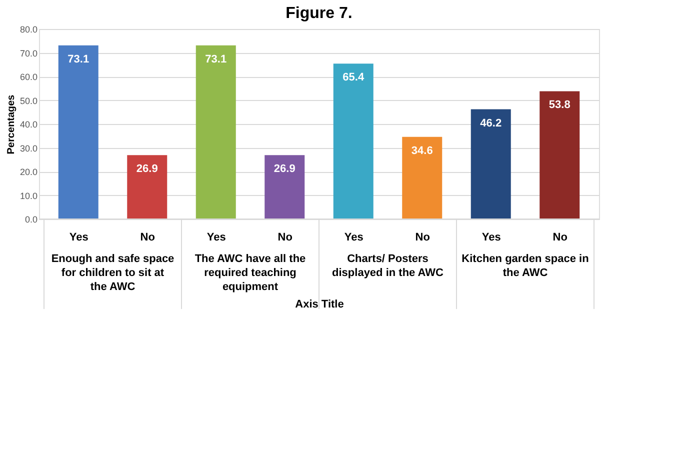  I want to click on y-tick-label: 20.0, so click(29, 172).